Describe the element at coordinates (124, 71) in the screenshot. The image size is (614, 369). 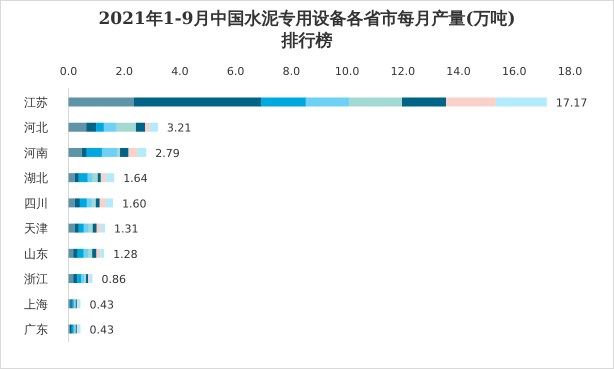
I see `x-tick-label: 2.0` at that location.